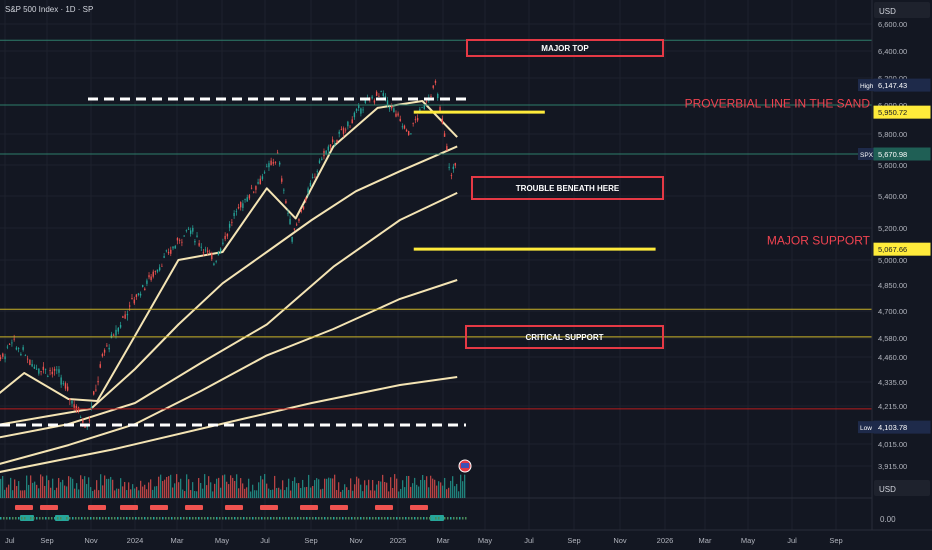 This screenshot has width=932, height=550. Describe the element at coordinates (819, 241) in the screenshot. I see `annotation-text-4: MAJOR SUPPORT` at that location.